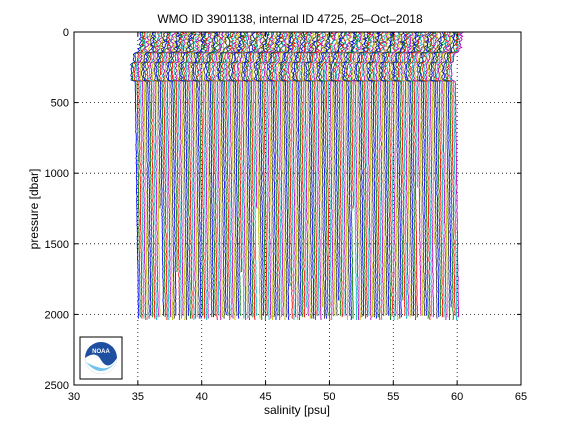 The image size is (576, 432). What do you see at coordinates (101, 364) in the screenshot?
I see `logo-bird` at bounding box center [101, 364].